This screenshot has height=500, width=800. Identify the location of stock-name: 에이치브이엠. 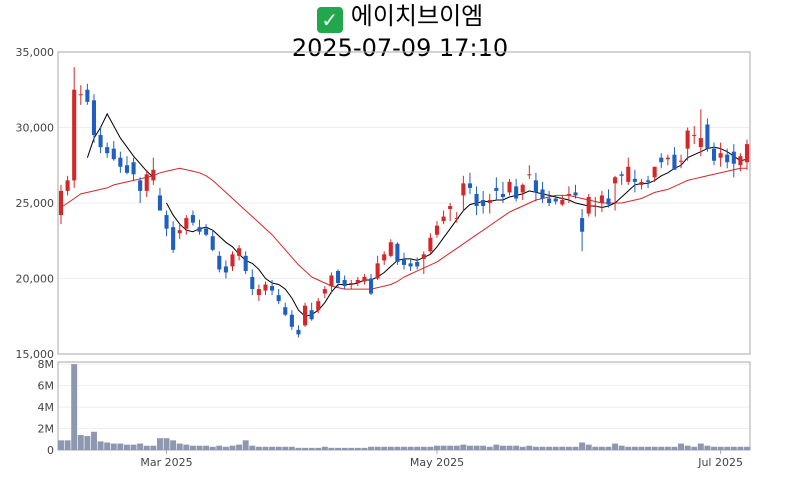
(417, 16).